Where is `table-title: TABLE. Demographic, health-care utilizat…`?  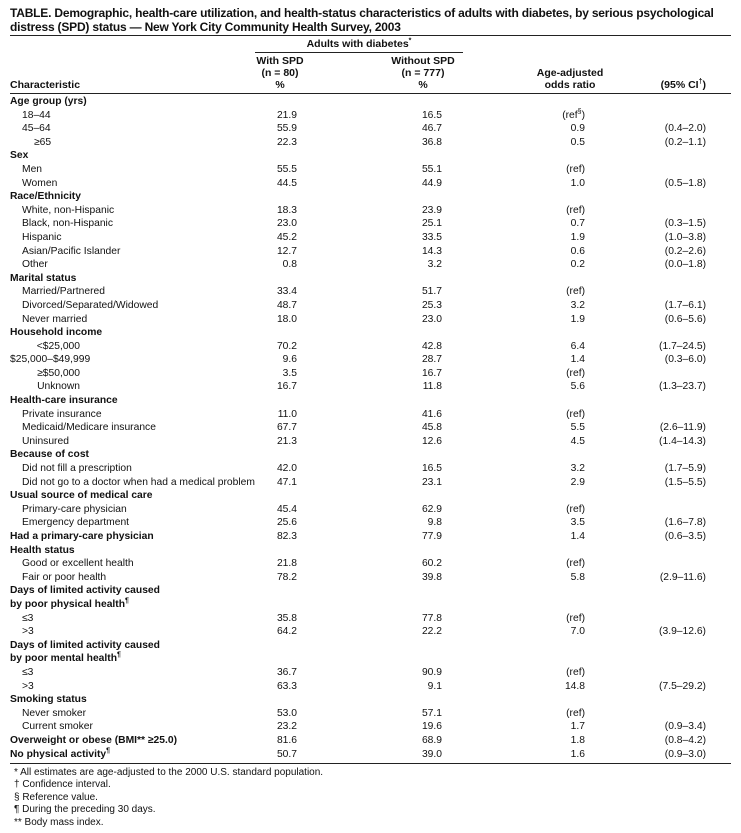
table-title: TABLE. Demographic, health-care utilizat… is located at coordinates (362, 20).